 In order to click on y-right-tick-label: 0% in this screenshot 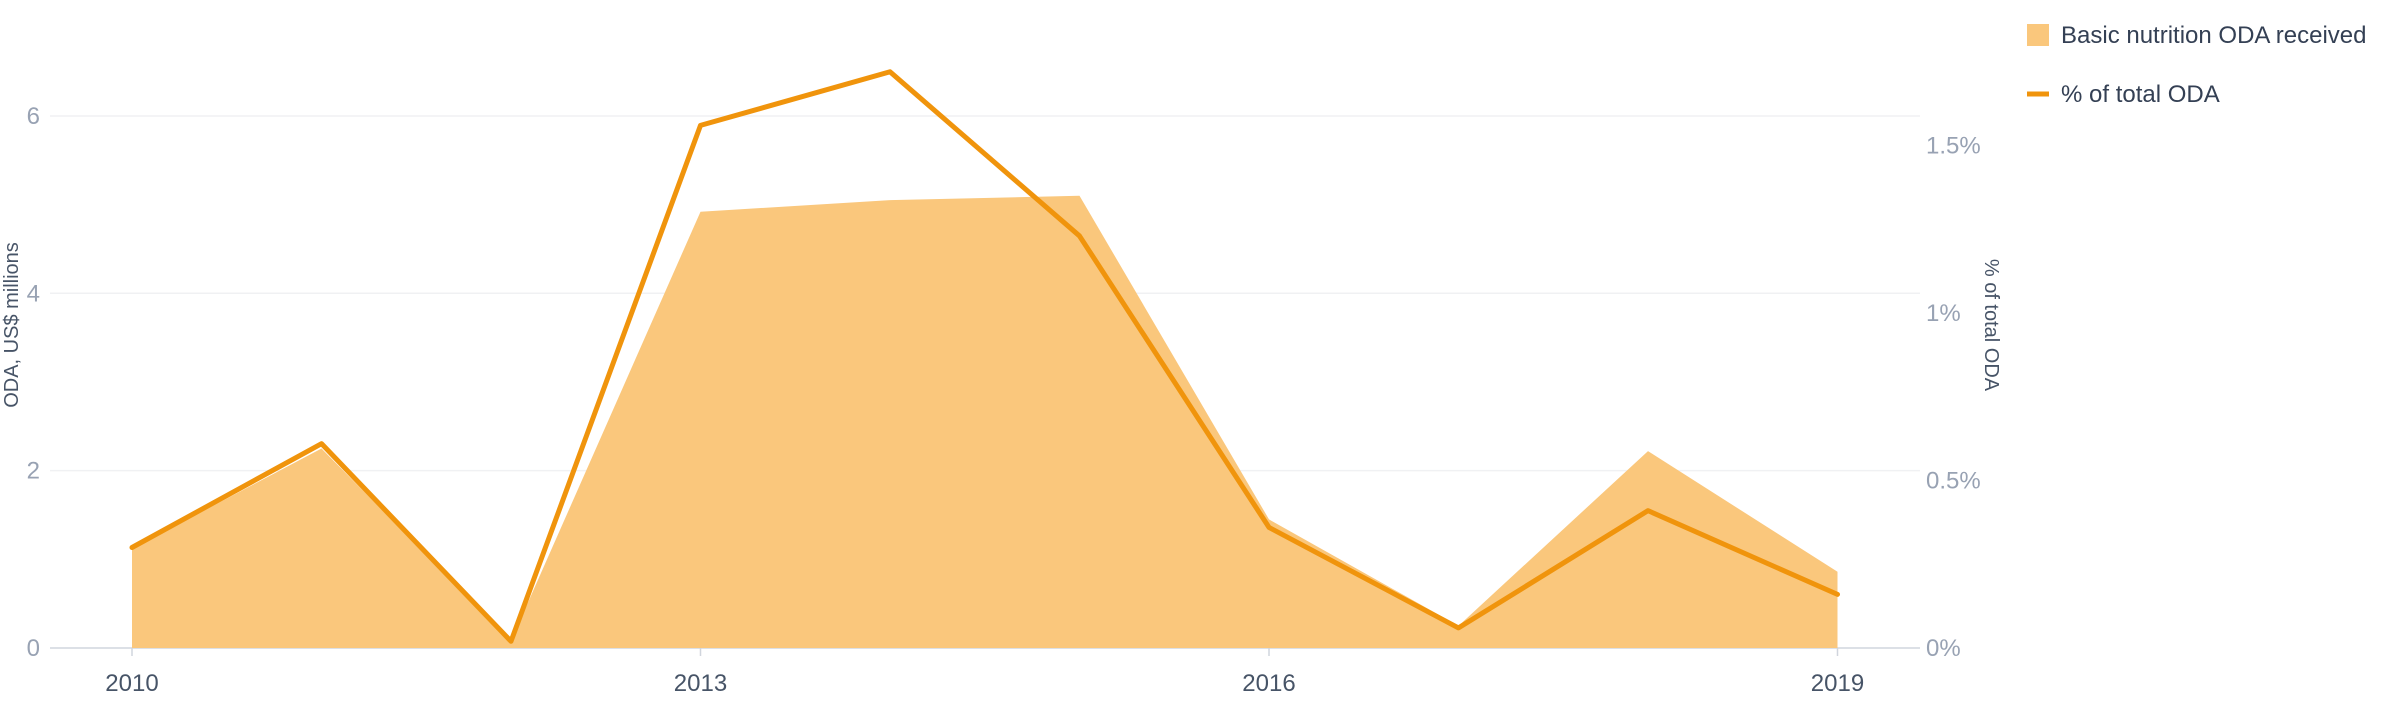, I will do `click(1943, 648)`.